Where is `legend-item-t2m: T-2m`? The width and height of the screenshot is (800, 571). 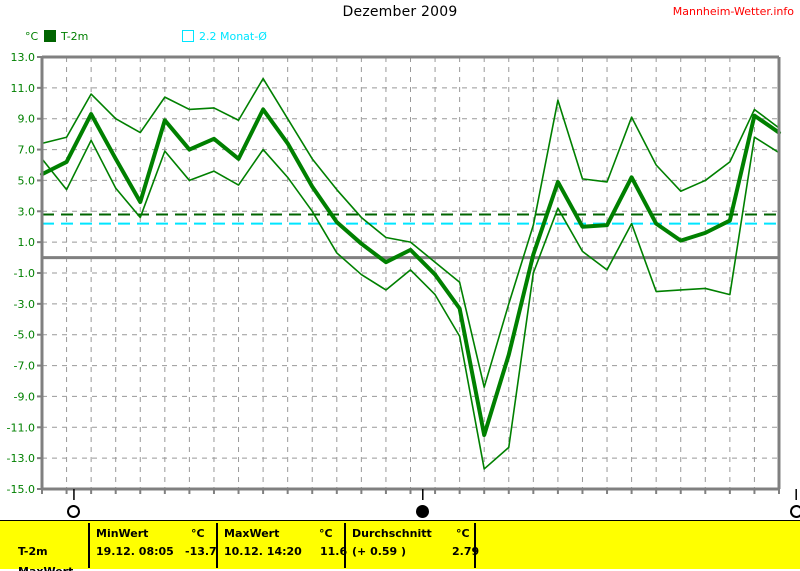
legend-item-t2m: T-2m is located at coordinates (66, 36).